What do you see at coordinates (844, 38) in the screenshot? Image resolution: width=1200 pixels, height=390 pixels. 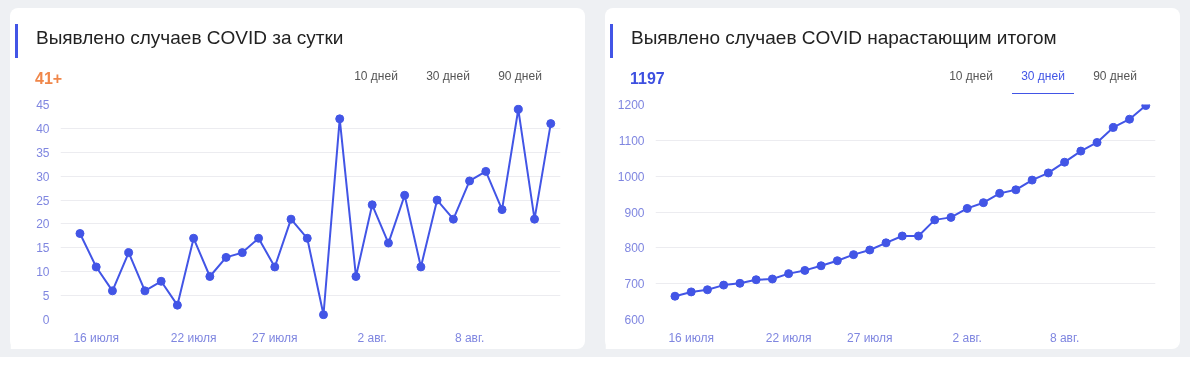 I see `chart-title: Выявлено случаев COVID нарастающим итогом` at bounding box center [844, 38].